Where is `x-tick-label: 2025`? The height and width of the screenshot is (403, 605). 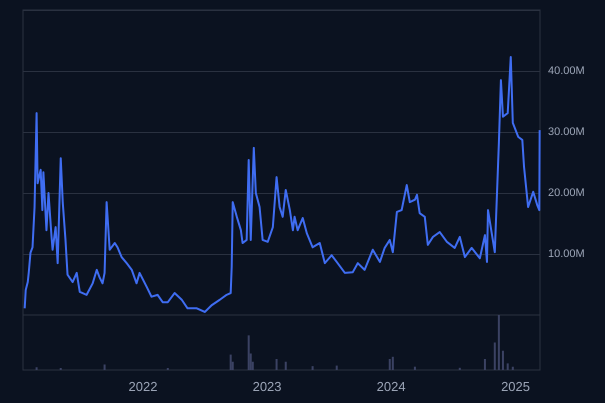 x-tick-label: 2025 is located at coordinates (515, 386).